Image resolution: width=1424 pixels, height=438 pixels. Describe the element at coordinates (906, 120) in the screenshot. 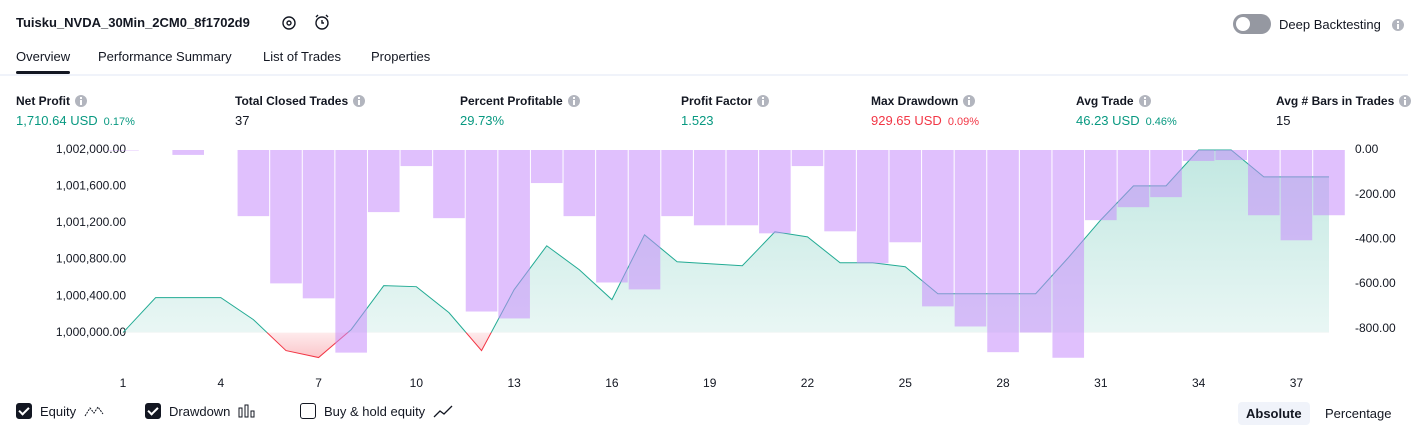

I see `metric-value-text: 929.65 USD` at that location.